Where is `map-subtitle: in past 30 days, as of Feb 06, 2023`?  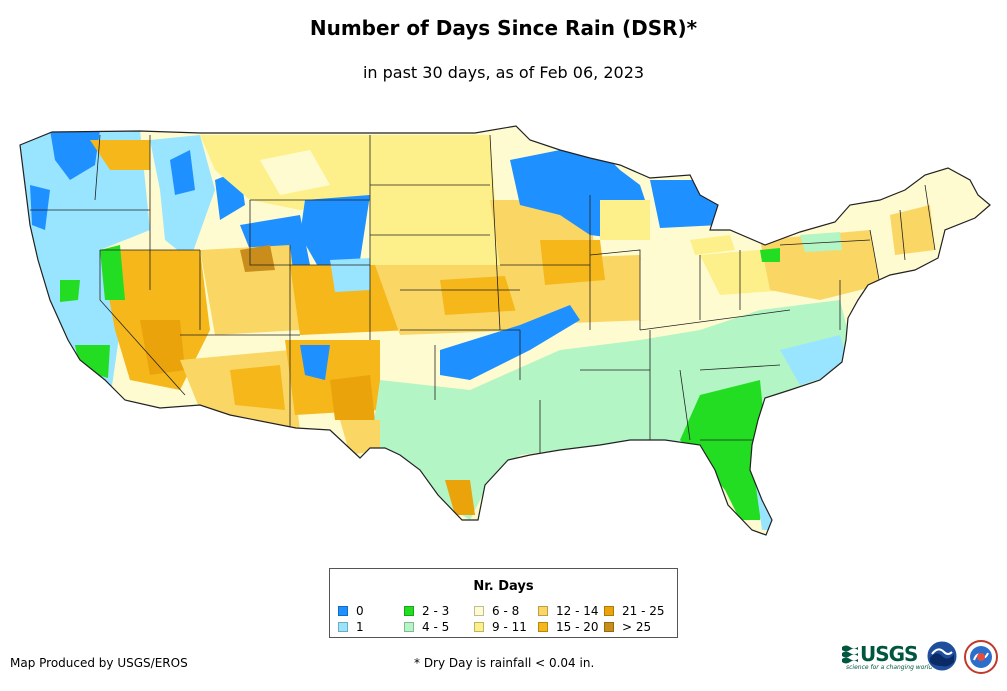 map-subtitle: in past 30 days, as of Feb 06, 2023 is located at coordinates (503, 72).